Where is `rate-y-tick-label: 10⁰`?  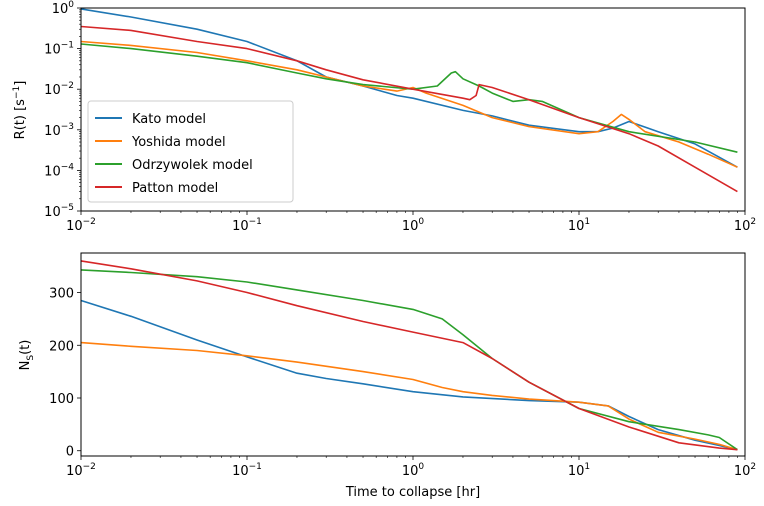
rate-y-tick-label: 10⁰ is located at coordinates (63, 8).